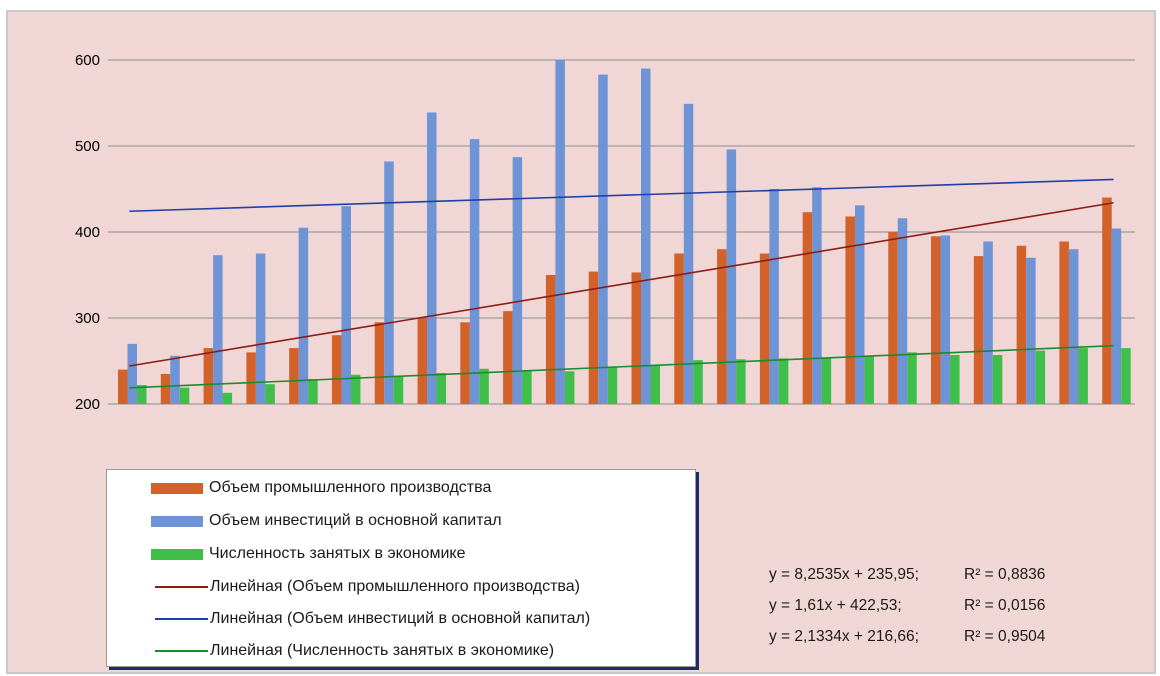 The image size is (1160, 676). Describe the element at coordinates (844, 574) in the screenshot. I see `trend-equation-industrial-output: y = 8,2535x + 235,95;` at that location.